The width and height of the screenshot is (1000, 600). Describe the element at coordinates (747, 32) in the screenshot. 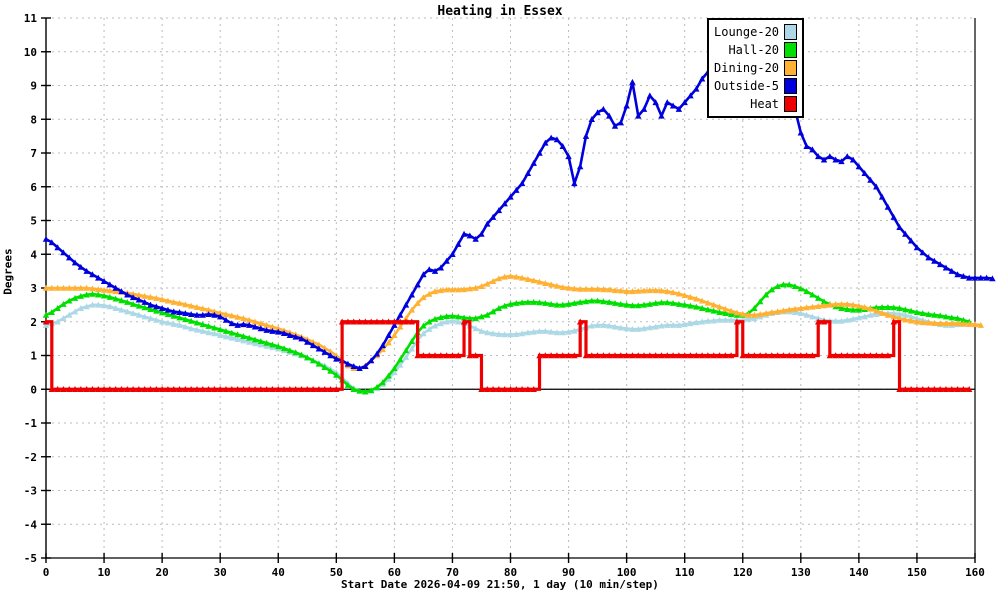

I see `legend-label: Lounge-20` at that location.